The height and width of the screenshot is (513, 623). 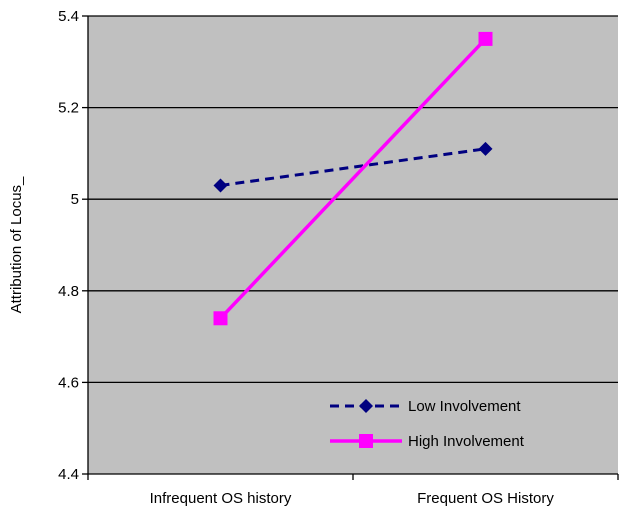 What do you see at coordinates (68, 16) in the screenshot?
I see `y-tick-label: 5.4` at bounding box center [68, 16].